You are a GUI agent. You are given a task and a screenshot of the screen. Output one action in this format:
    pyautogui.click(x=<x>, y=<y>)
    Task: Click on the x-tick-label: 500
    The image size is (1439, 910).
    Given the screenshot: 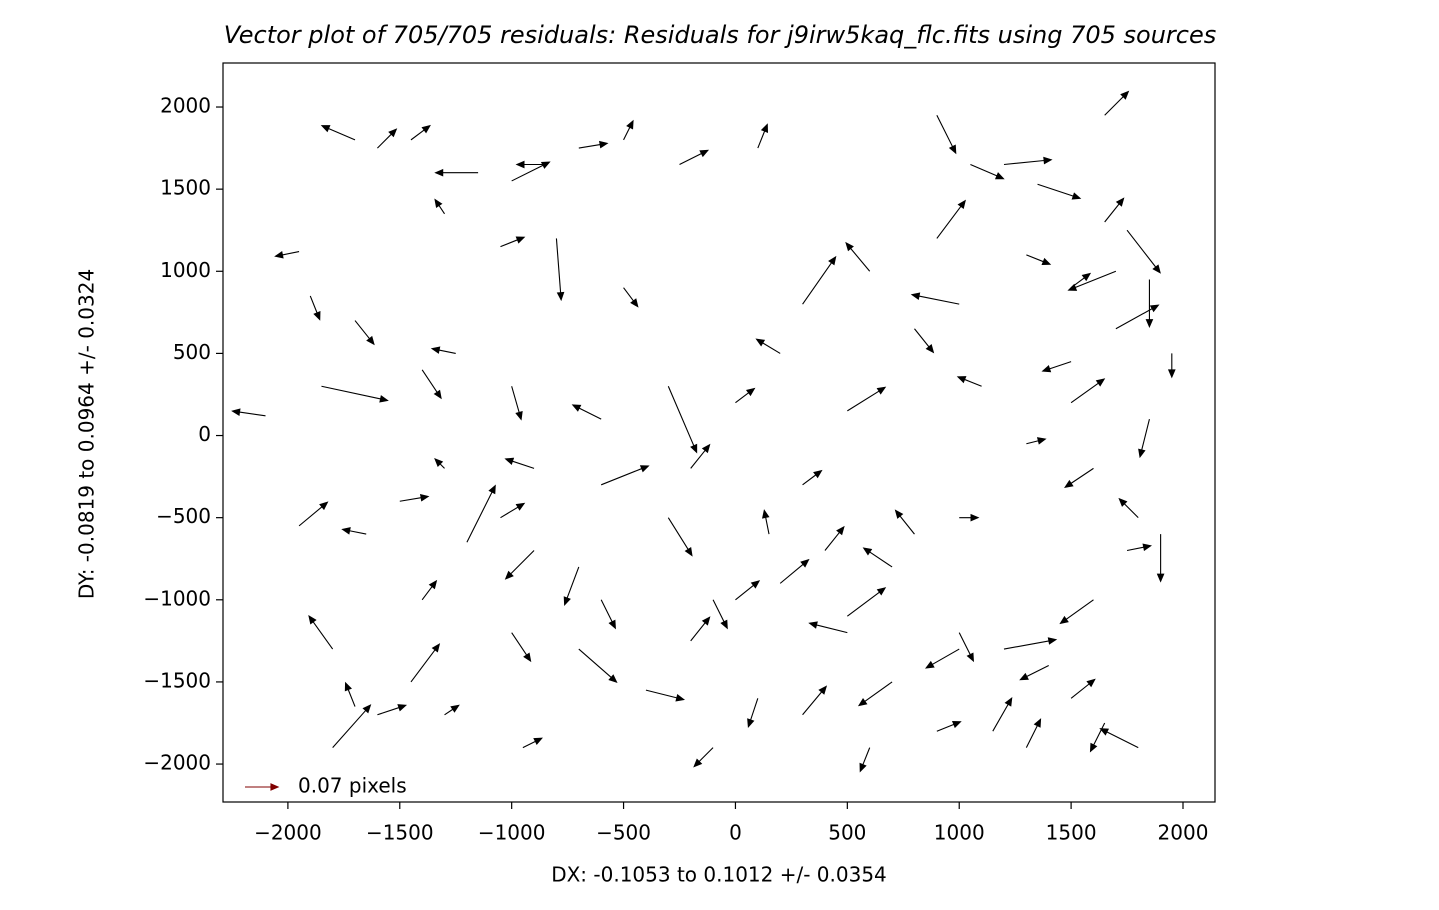 What is the action you would take?
    pyautogui.click(x=847, y=833)
    